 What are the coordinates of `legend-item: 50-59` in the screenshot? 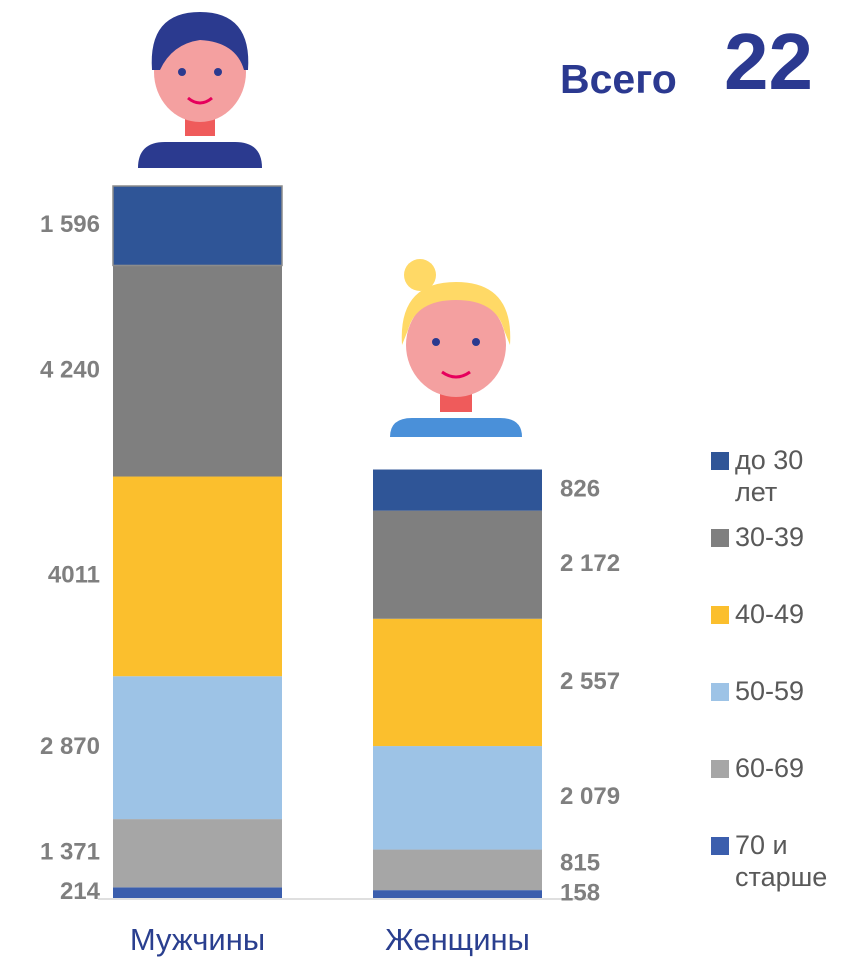 It's located at (773, 691).